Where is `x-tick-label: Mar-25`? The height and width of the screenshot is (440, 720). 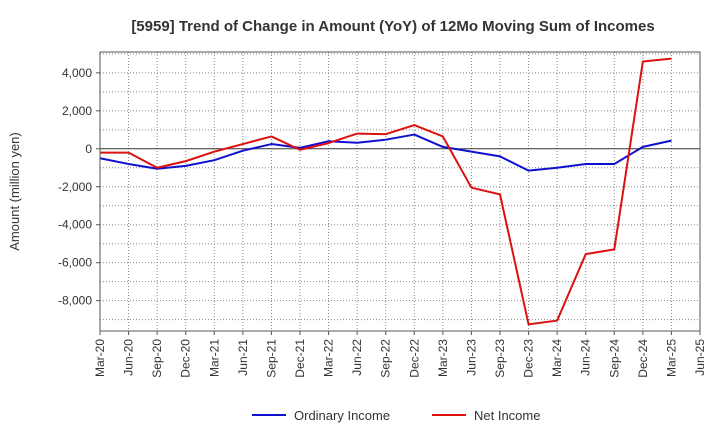
x-tick-label: Mar-25 is located at coordinates (671, 358).